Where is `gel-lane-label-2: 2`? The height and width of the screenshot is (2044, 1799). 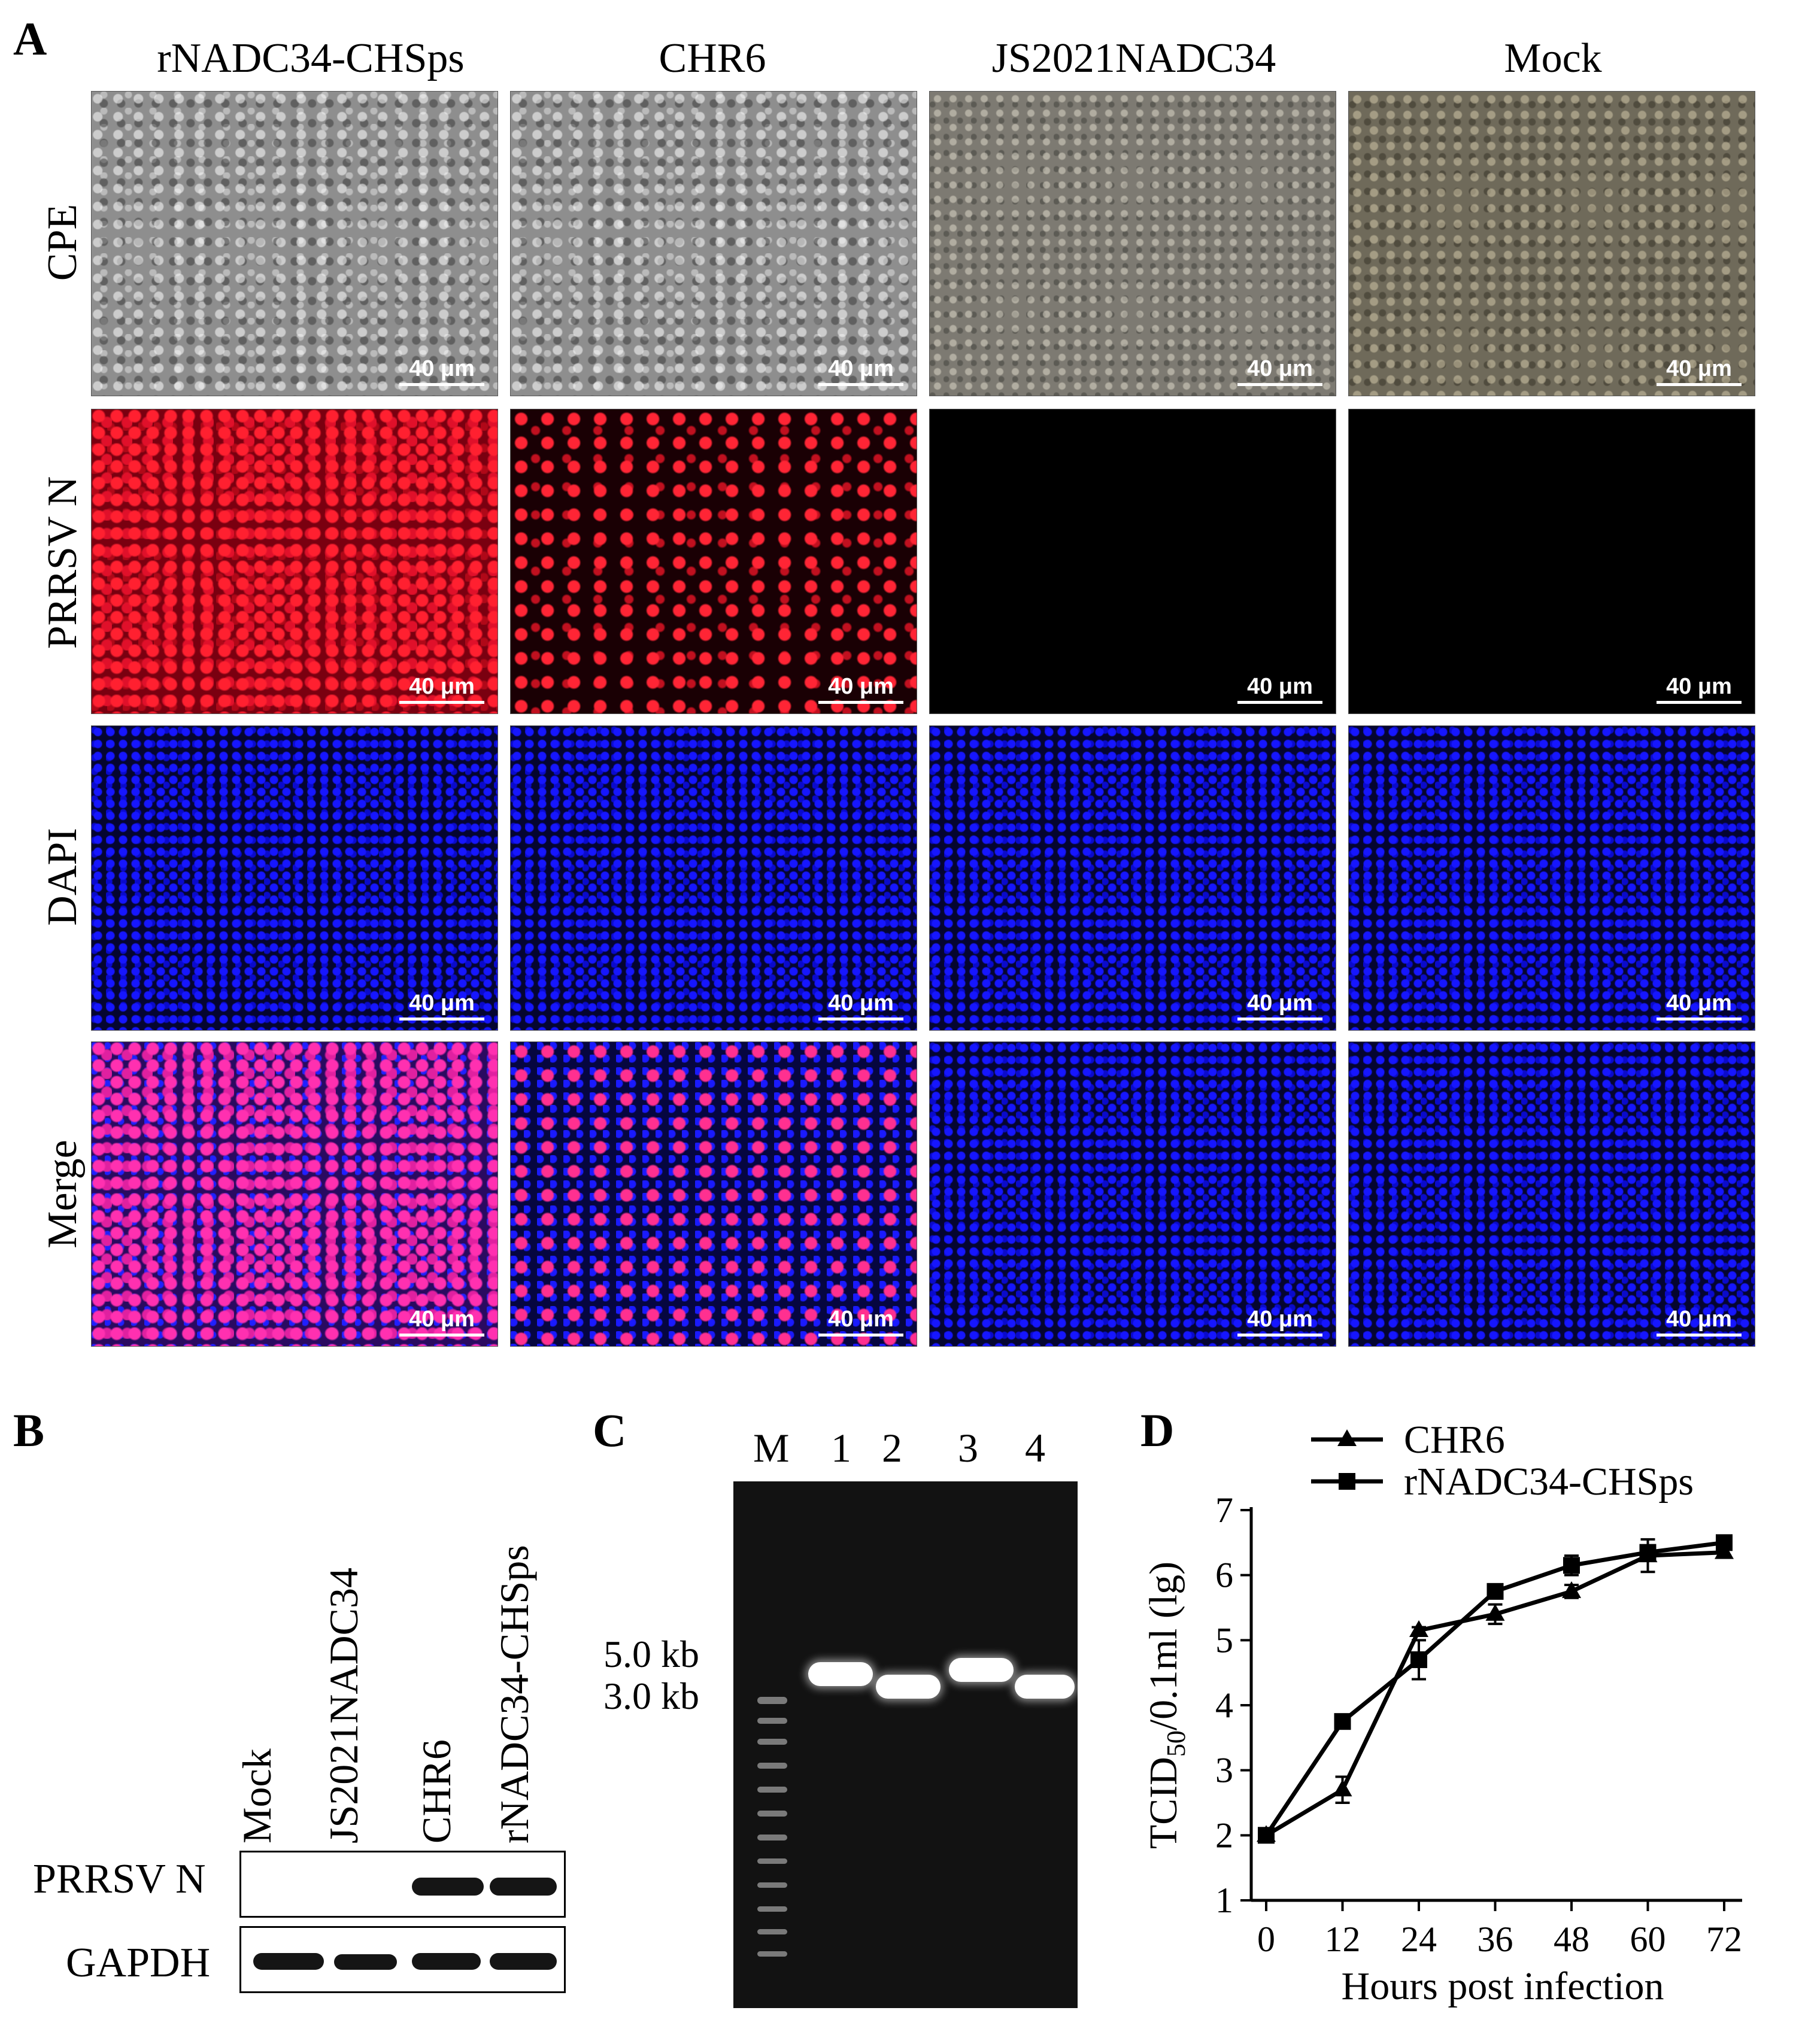
gel-lane-label-2: 2 is located at coordinates (892, 1448).